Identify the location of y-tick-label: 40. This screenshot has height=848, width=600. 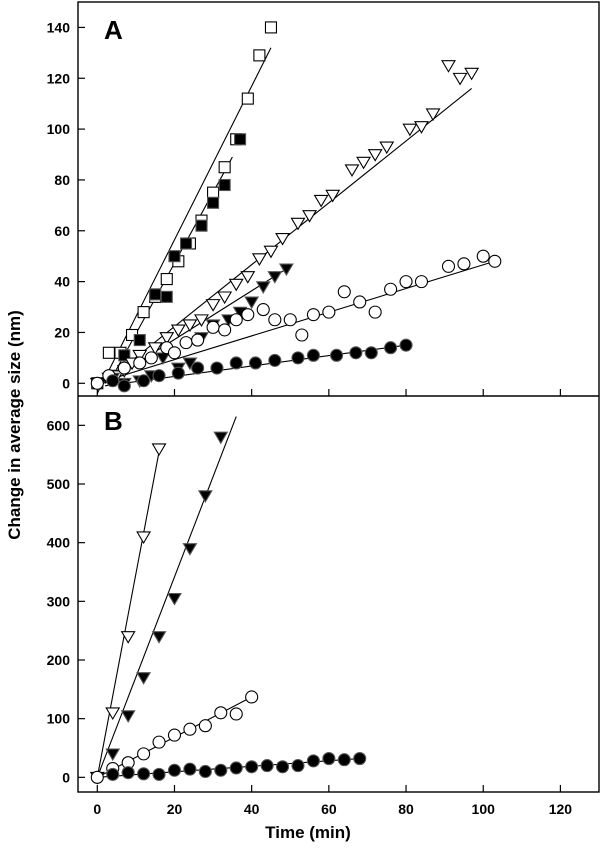
(62, 282).